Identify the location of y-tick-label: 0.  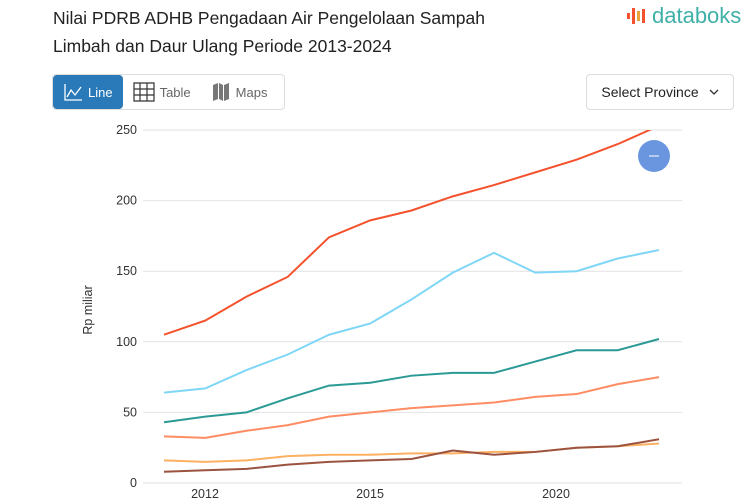
(133, 483).